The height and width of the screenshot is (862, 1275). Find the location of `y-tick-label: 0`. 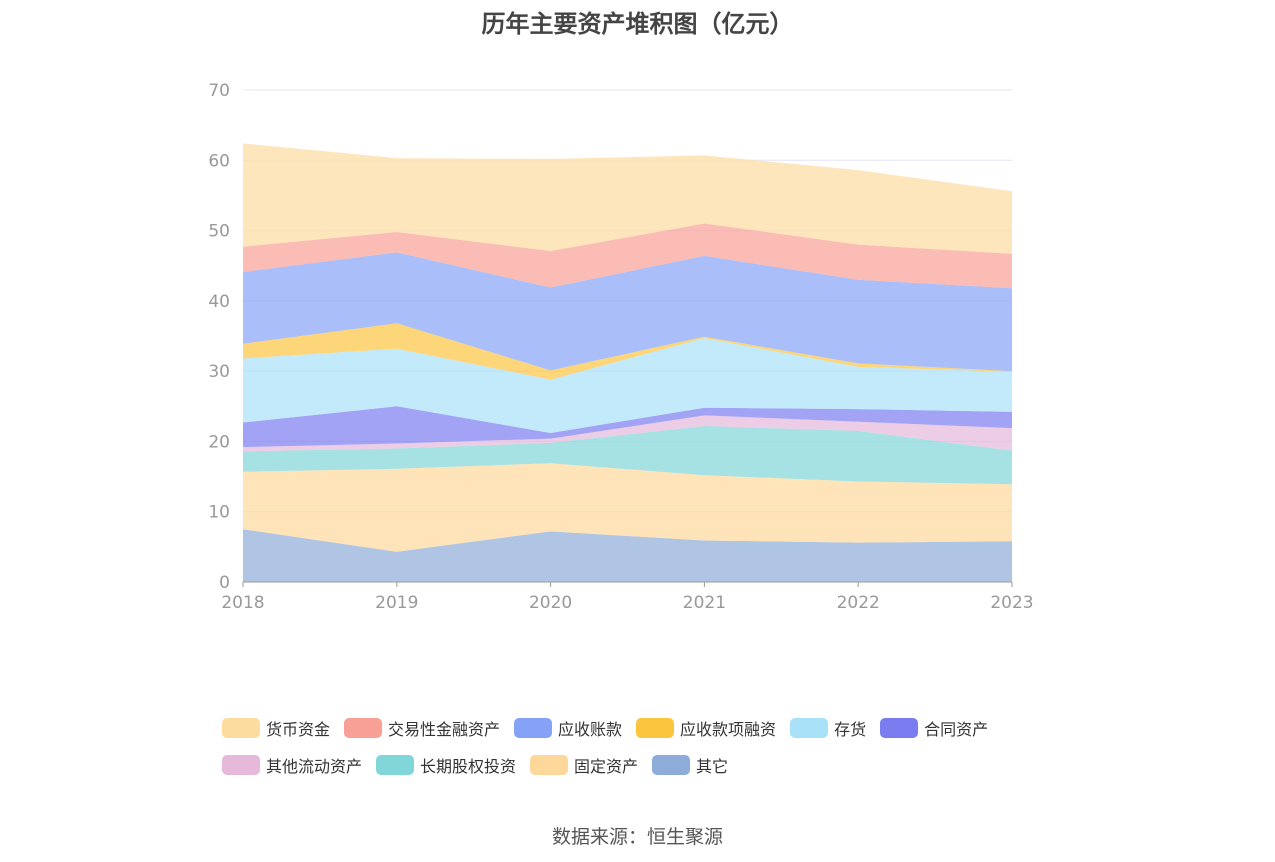

y-tick-label: 0 is located at coordinates (224, 583).